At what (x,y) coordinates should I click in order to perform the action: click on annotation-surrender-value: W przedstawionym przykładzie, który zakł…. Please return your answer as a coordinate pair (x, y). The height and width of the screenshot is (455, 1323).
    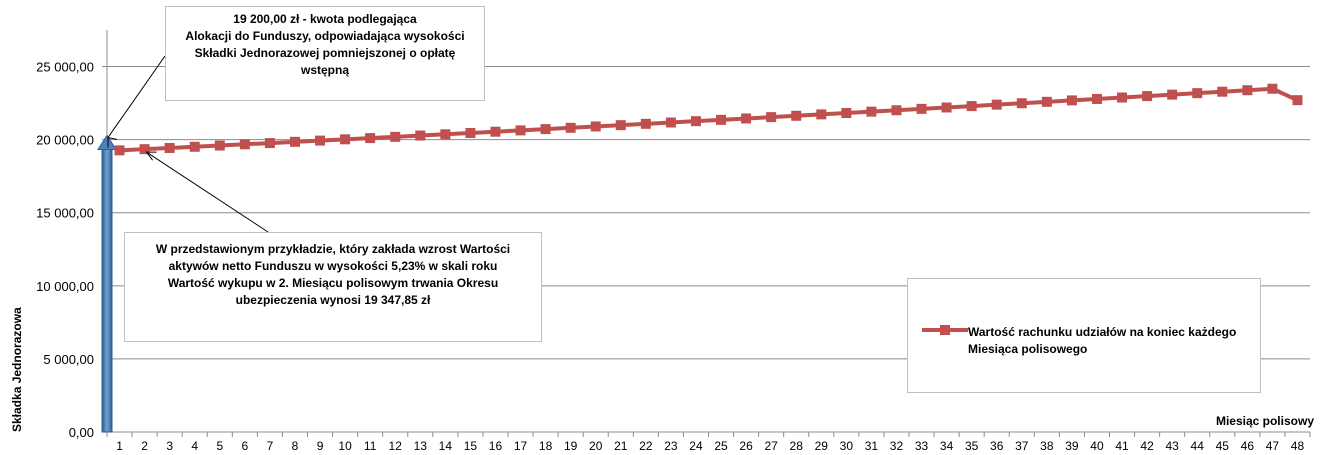
    Looking at the image, I should click on (333, 287).